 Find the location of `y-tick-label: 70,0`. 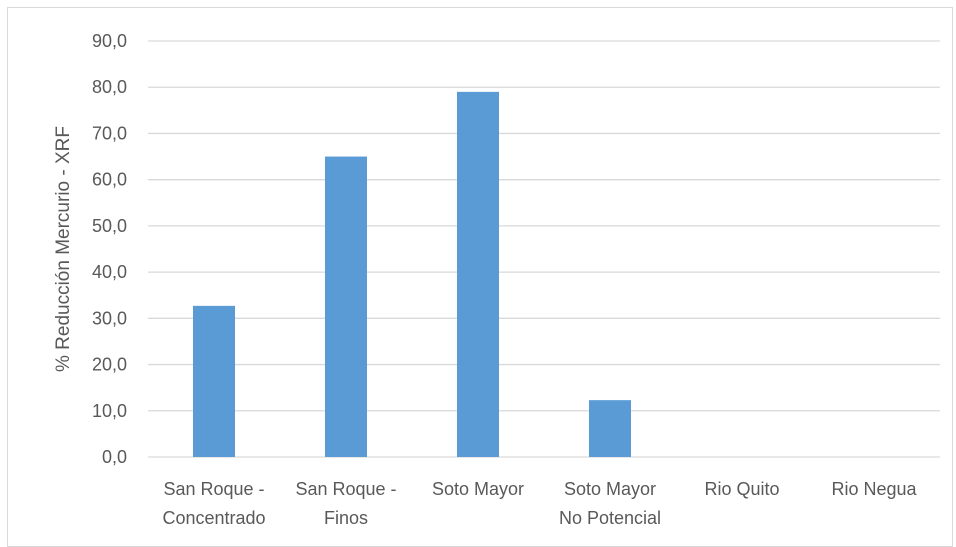

y-tick-label: 70,0 is located at coordinates (109, 133).